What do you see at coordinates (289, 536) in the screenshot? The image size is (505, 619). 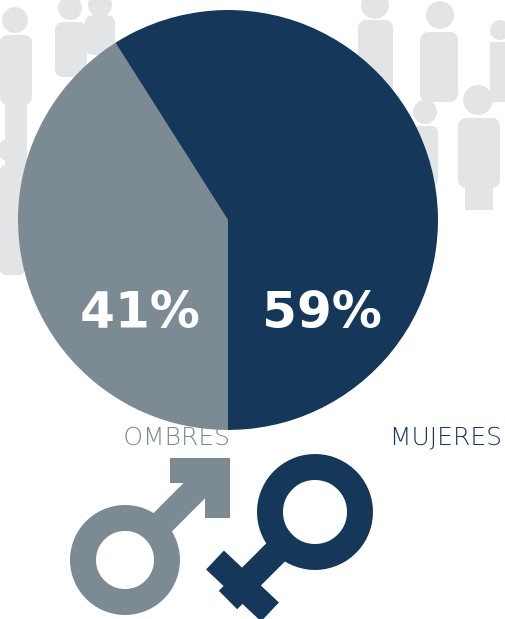 I see `female-symbol` at bounding box center [289, 536].